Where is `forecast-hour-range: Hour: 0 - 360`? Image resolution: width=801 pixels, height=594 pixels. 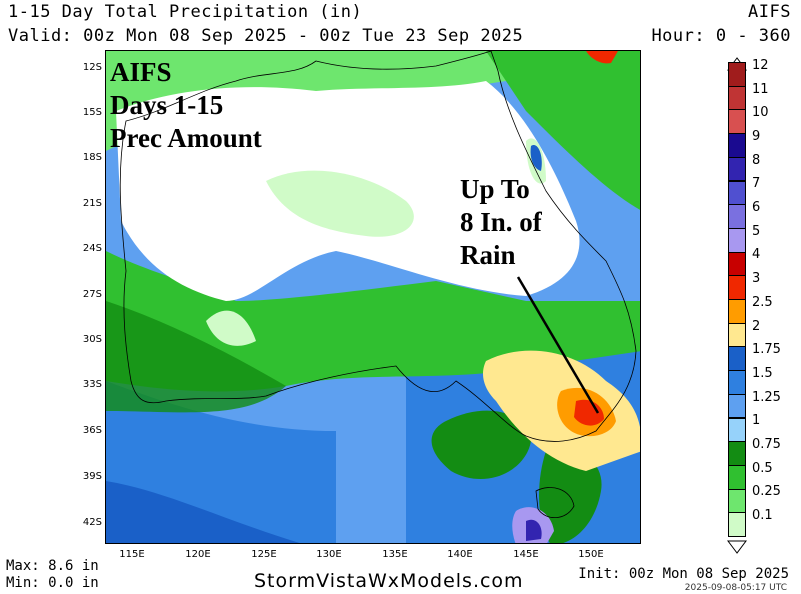 forecast-hour-range: Hour: 0 - 360 is located at coordinates (721, 36).